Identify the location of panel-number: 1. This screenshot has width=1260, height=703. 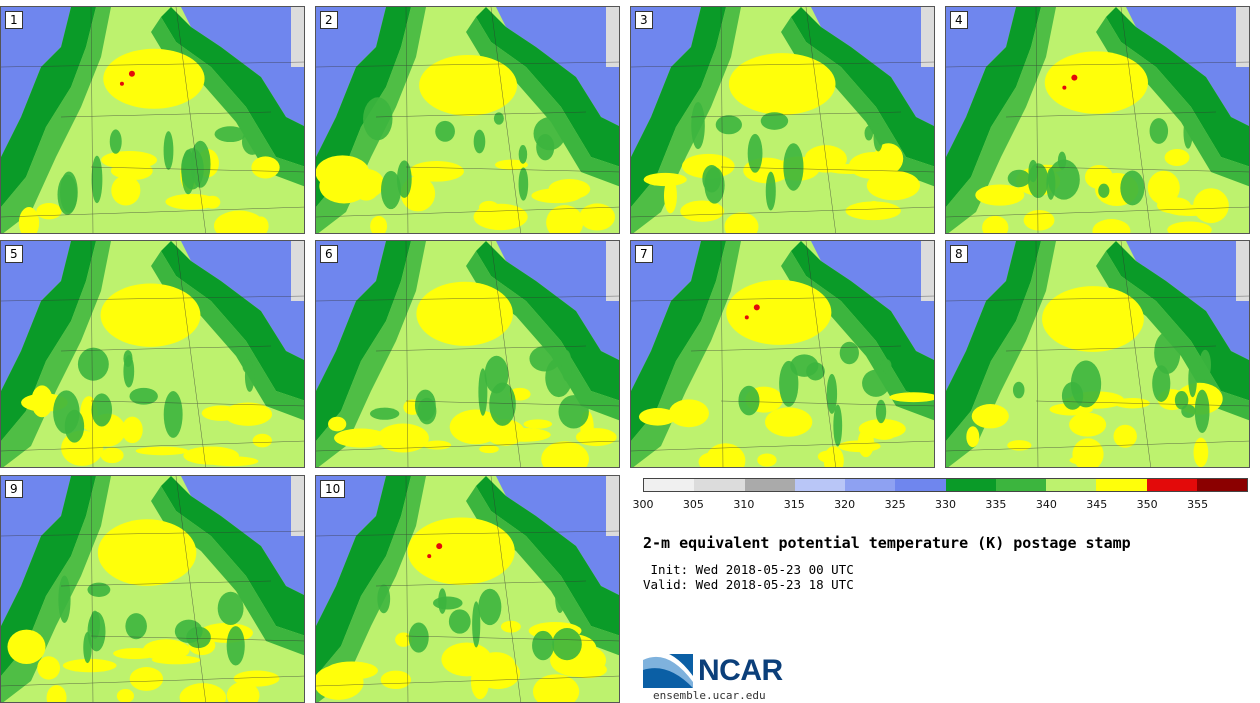
(14, 20).